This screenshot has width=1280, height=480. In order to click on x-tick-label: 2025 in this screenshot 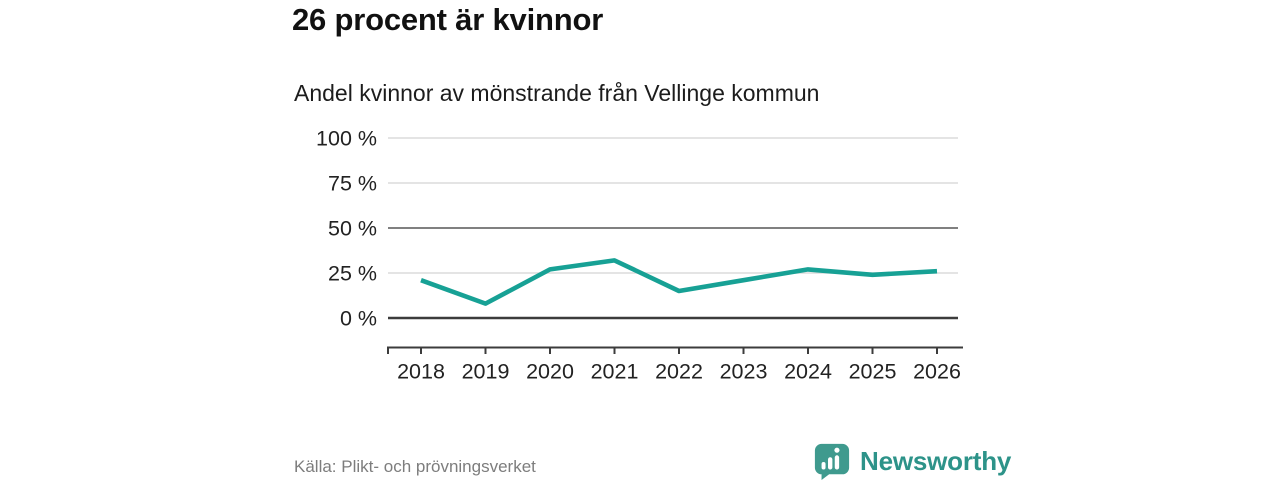, I will do `click(873, 372)`.